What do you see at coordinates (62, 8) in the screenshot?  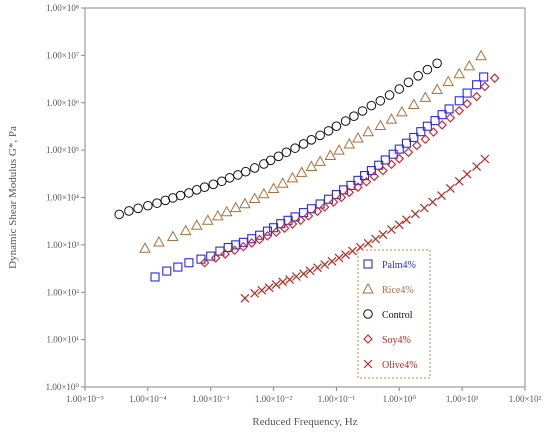 I see `y-tick-label: 1.00×10⁸` at bounding box center [62, 8].